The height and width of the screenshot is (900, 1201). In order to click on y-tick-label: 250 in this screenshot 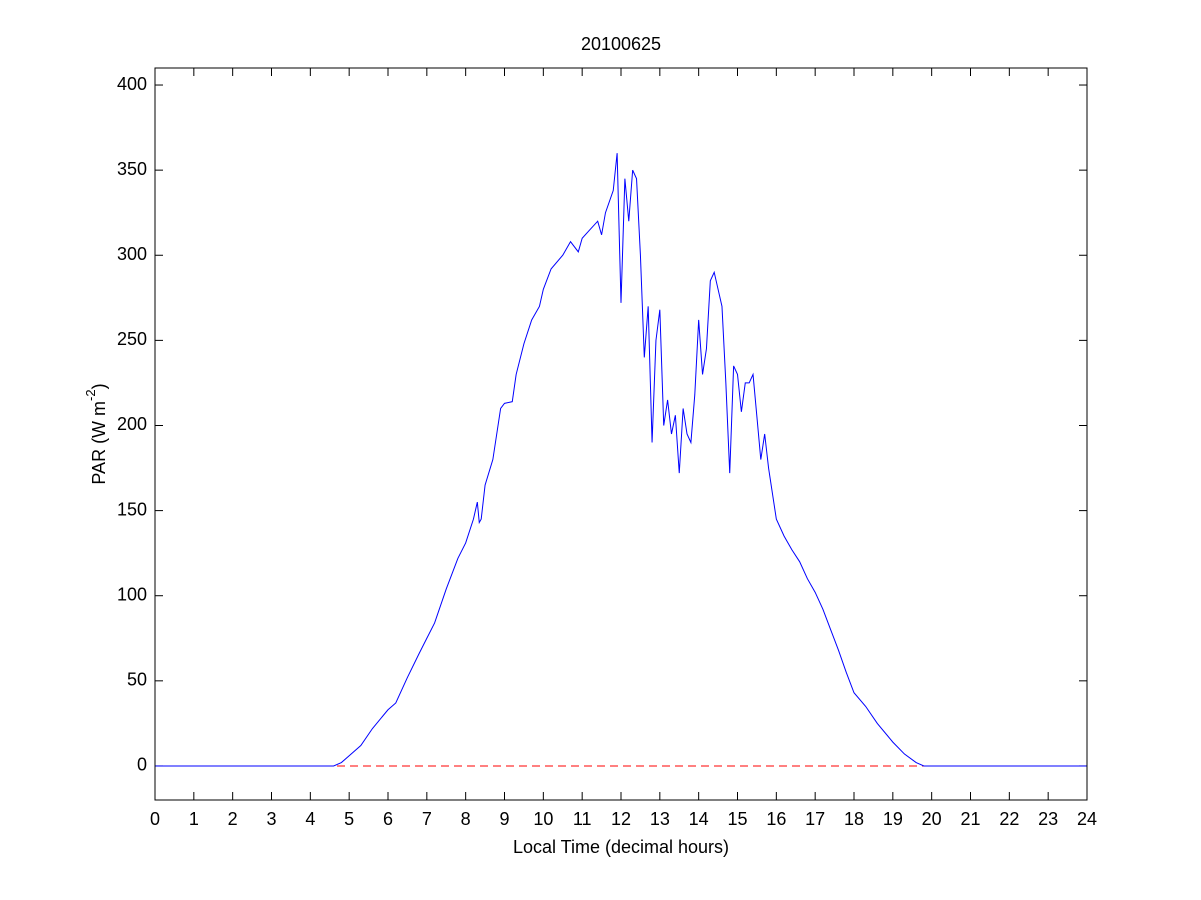, I will do `click(132, 339)`.